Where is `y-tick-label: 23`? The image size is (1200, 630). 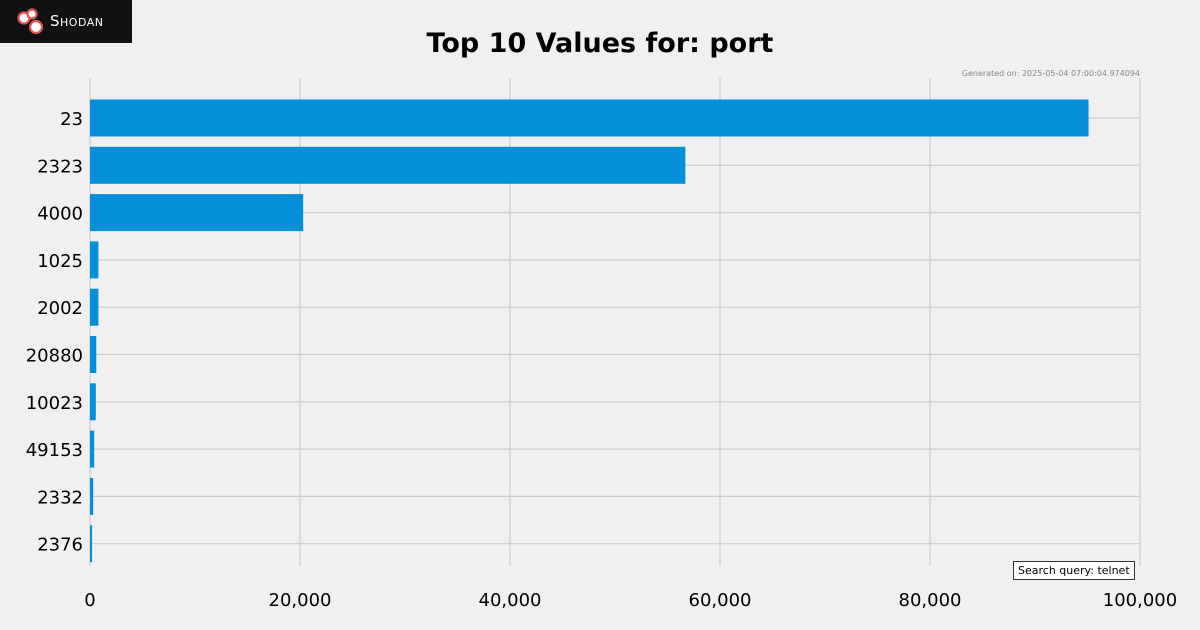 y-tick-label: 23 is located at coordinates (71, 119).